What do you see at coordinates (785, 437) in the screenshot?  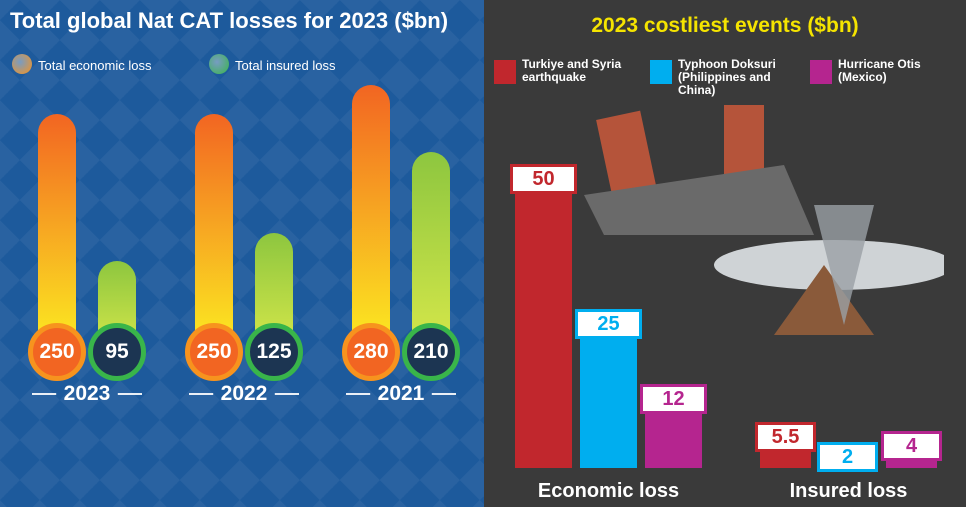 I see `value-label: 5.5` at bounding box center [785, 437].